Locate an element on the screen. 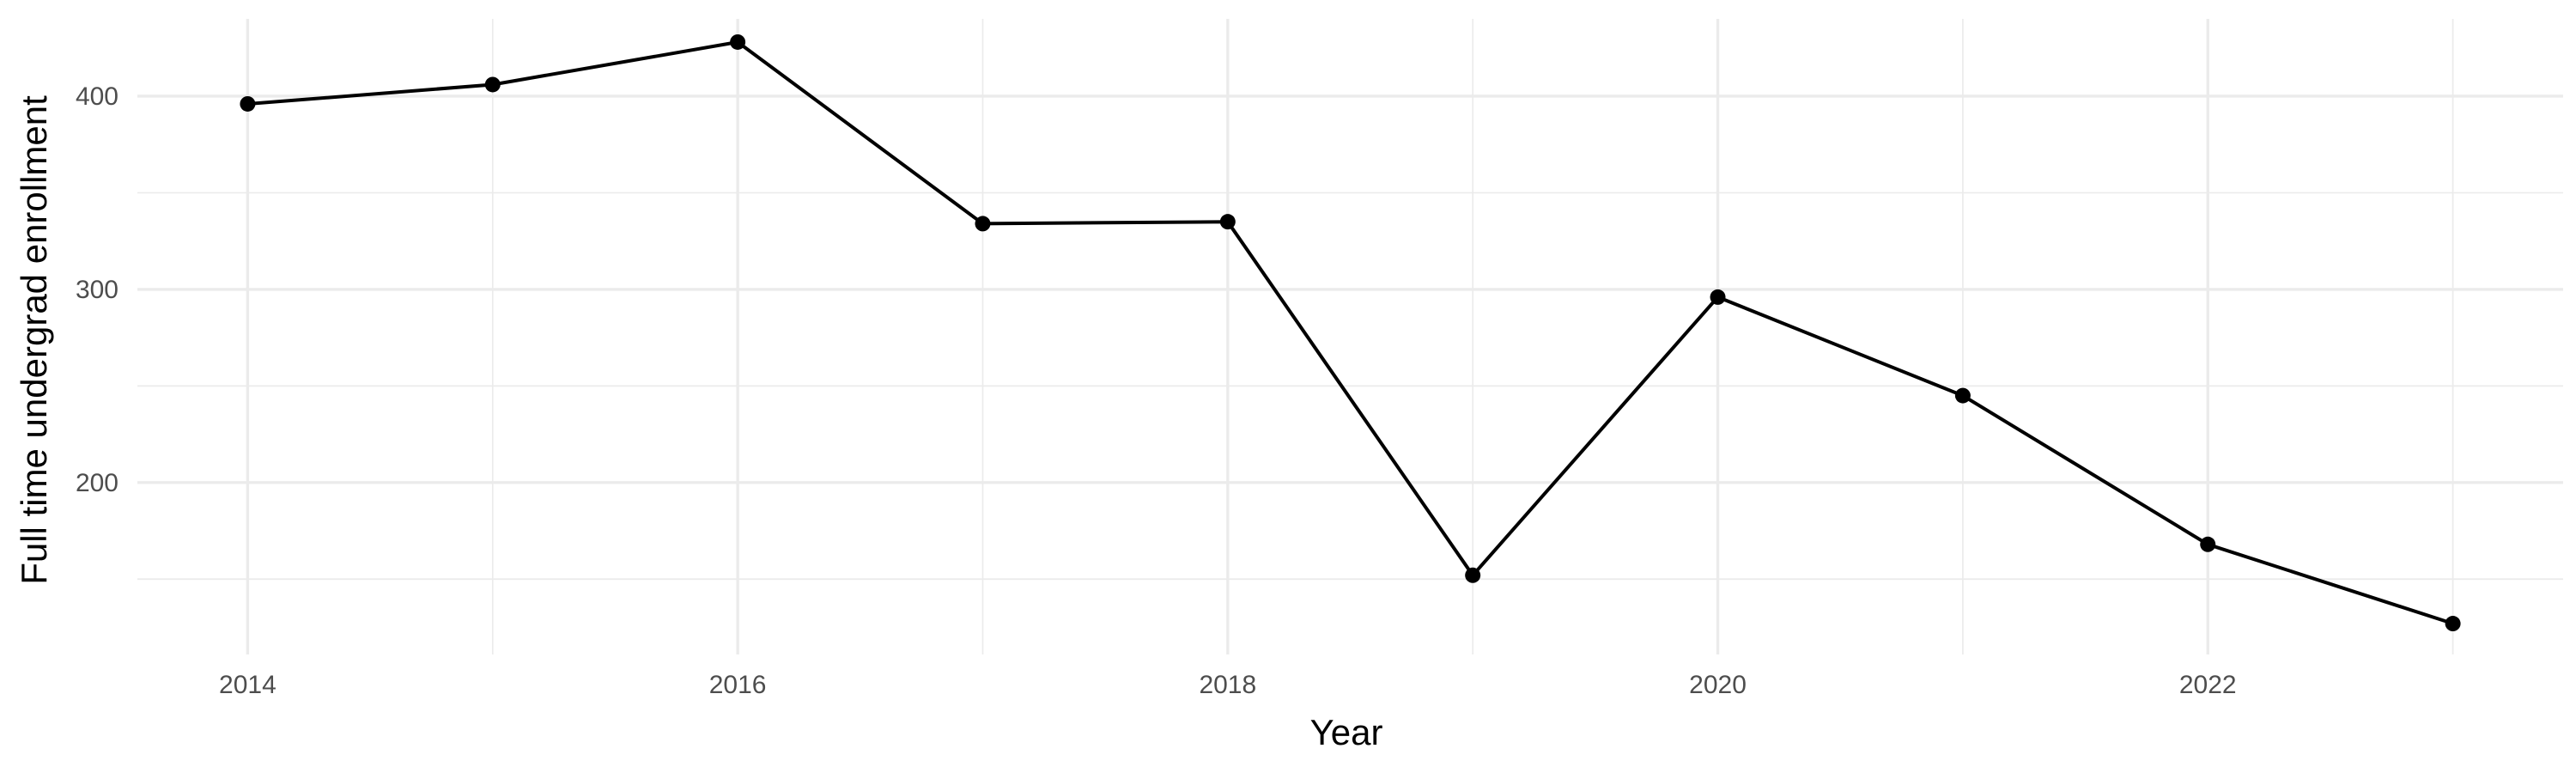 This screenshot has width=2576, height=773. y-tick-label: 300 is located at coordinates (97, 290).